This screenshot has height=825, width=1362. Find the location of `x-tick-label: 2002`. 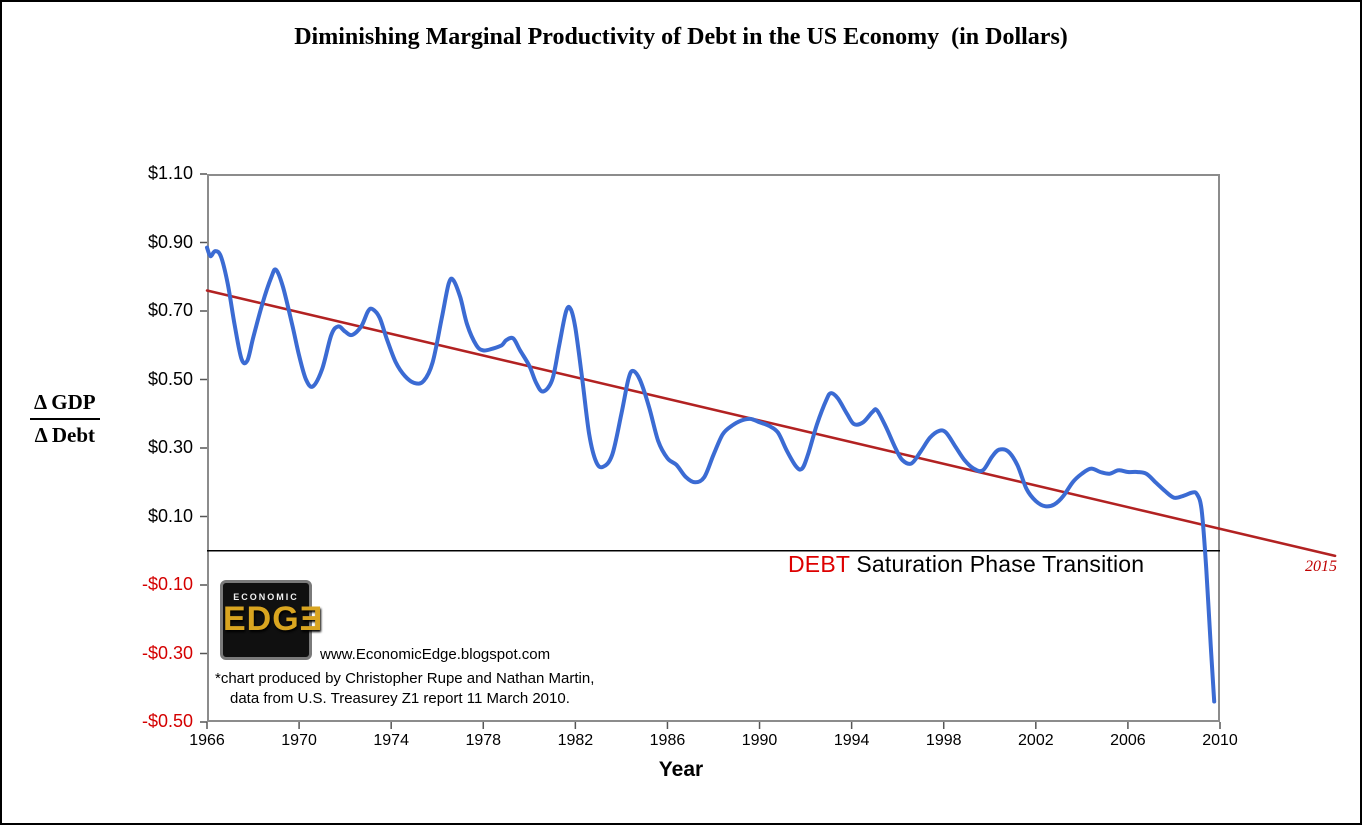

x-tick-label: 2002 is located at coordinates (1036, 740).